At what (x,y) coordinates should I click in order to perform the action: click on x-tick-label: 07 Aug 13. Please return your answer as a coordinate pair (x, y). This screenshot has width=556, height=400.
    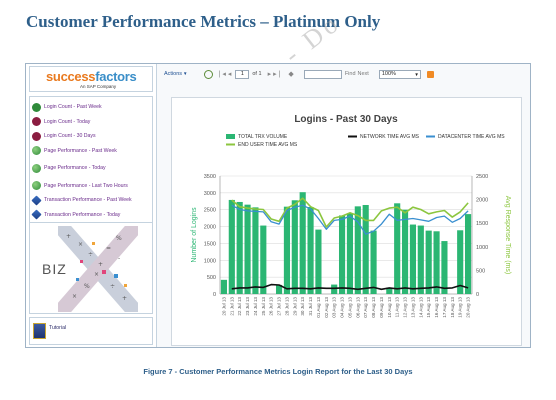
    Looking at the image, I should click on (365, 307).